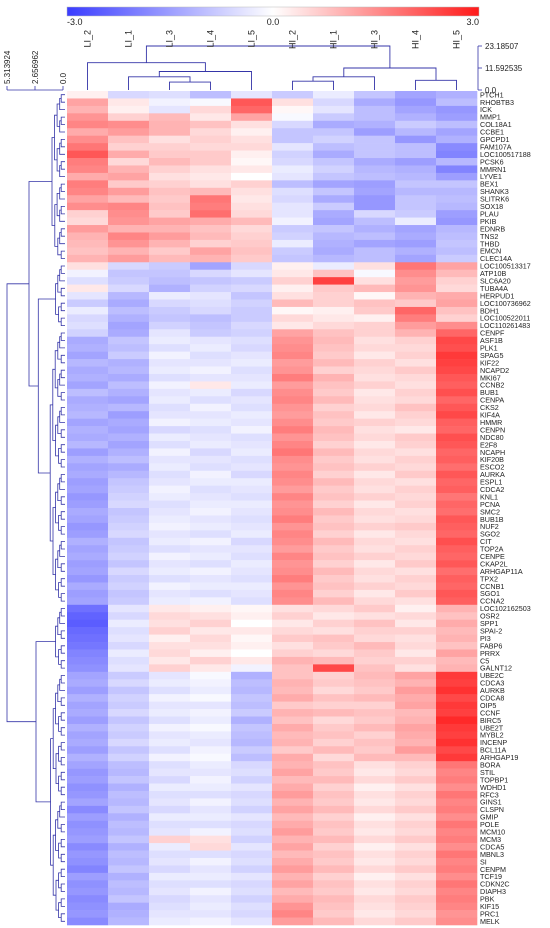  What do you see at coordinates (490, 415) in the screenshot?
I see `row-label: KIF4A` at bounding box center [490, 415].